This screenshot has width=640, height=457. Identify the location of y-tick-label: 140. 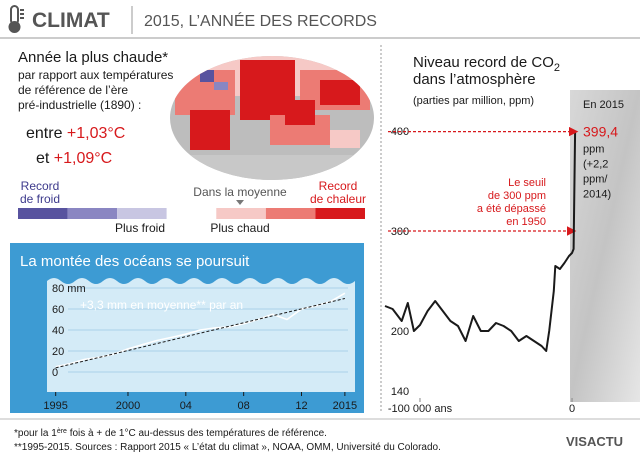
(400, 392).